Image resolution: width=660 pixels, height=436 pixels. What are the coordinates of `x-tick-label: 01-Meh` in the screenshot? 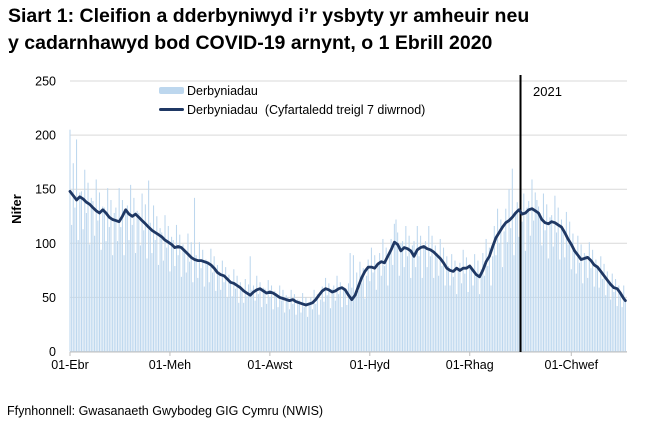 It's located at (170, 365).